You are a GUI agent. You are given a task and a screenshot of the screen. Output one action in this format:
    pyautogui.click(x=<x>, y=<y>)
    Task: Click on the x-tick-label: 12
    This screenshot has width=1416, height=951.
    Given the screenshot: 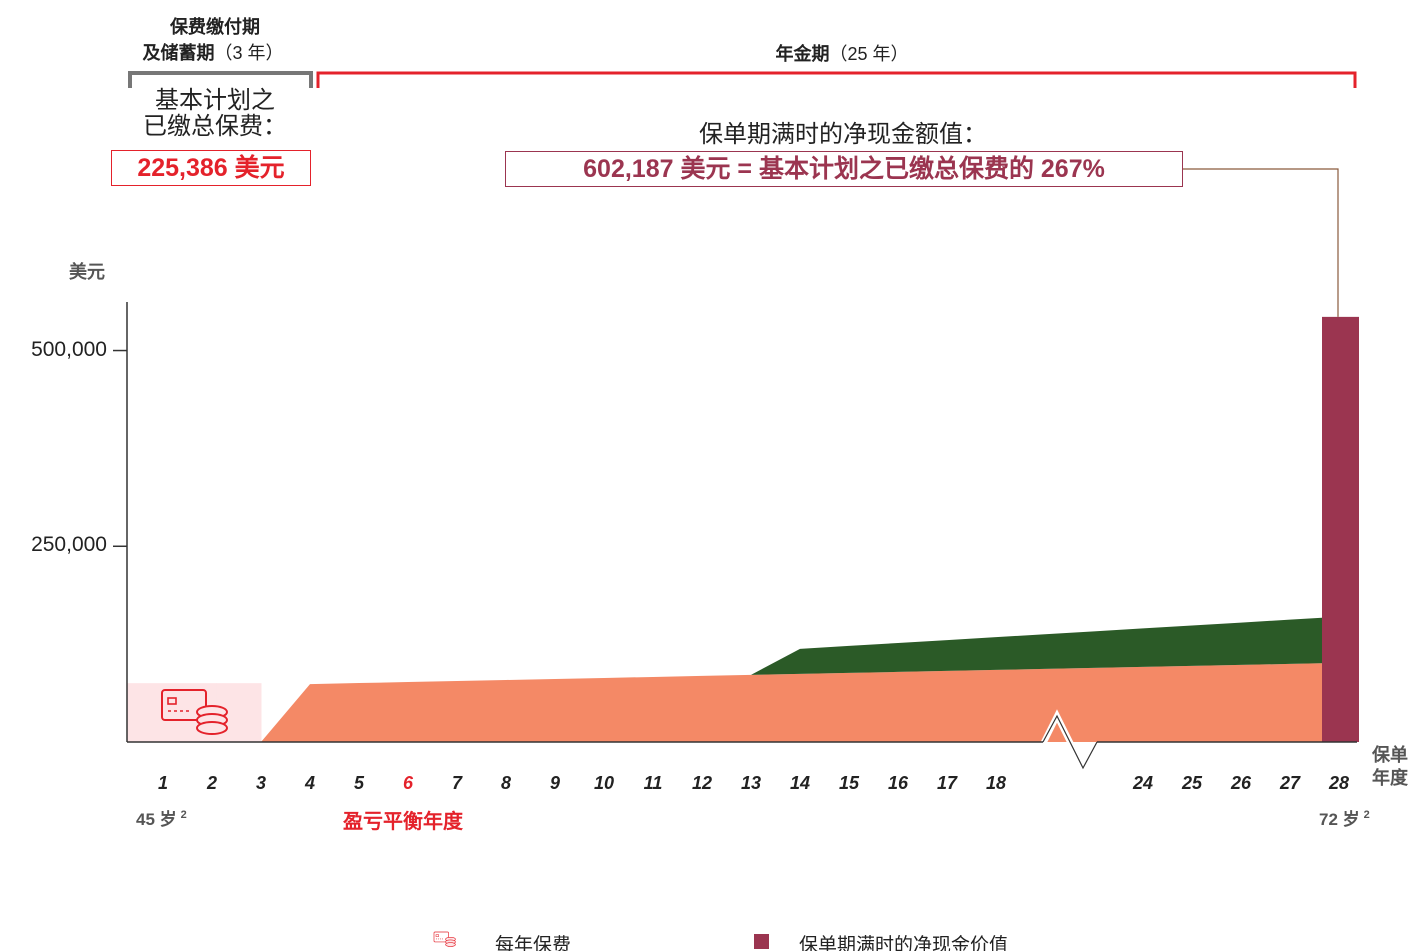 What is the action you would take?
    pyautogui.click(x=702, y=783)
    